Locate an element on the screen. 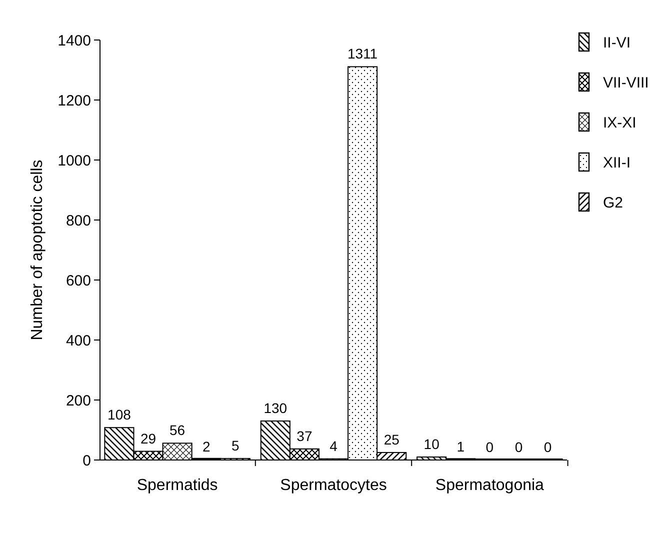 This screenshot has width=667, height=540. data-label: 1 is located at coordinates (460, 446).